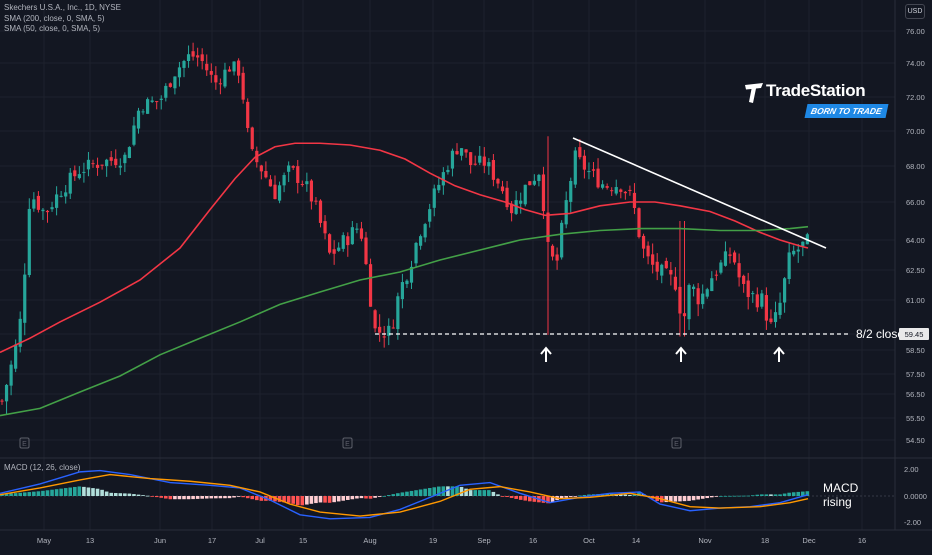 Image resolution: width=932 pixels, height=555 pixels. I want to click on arrow-head, so click(779, 350).